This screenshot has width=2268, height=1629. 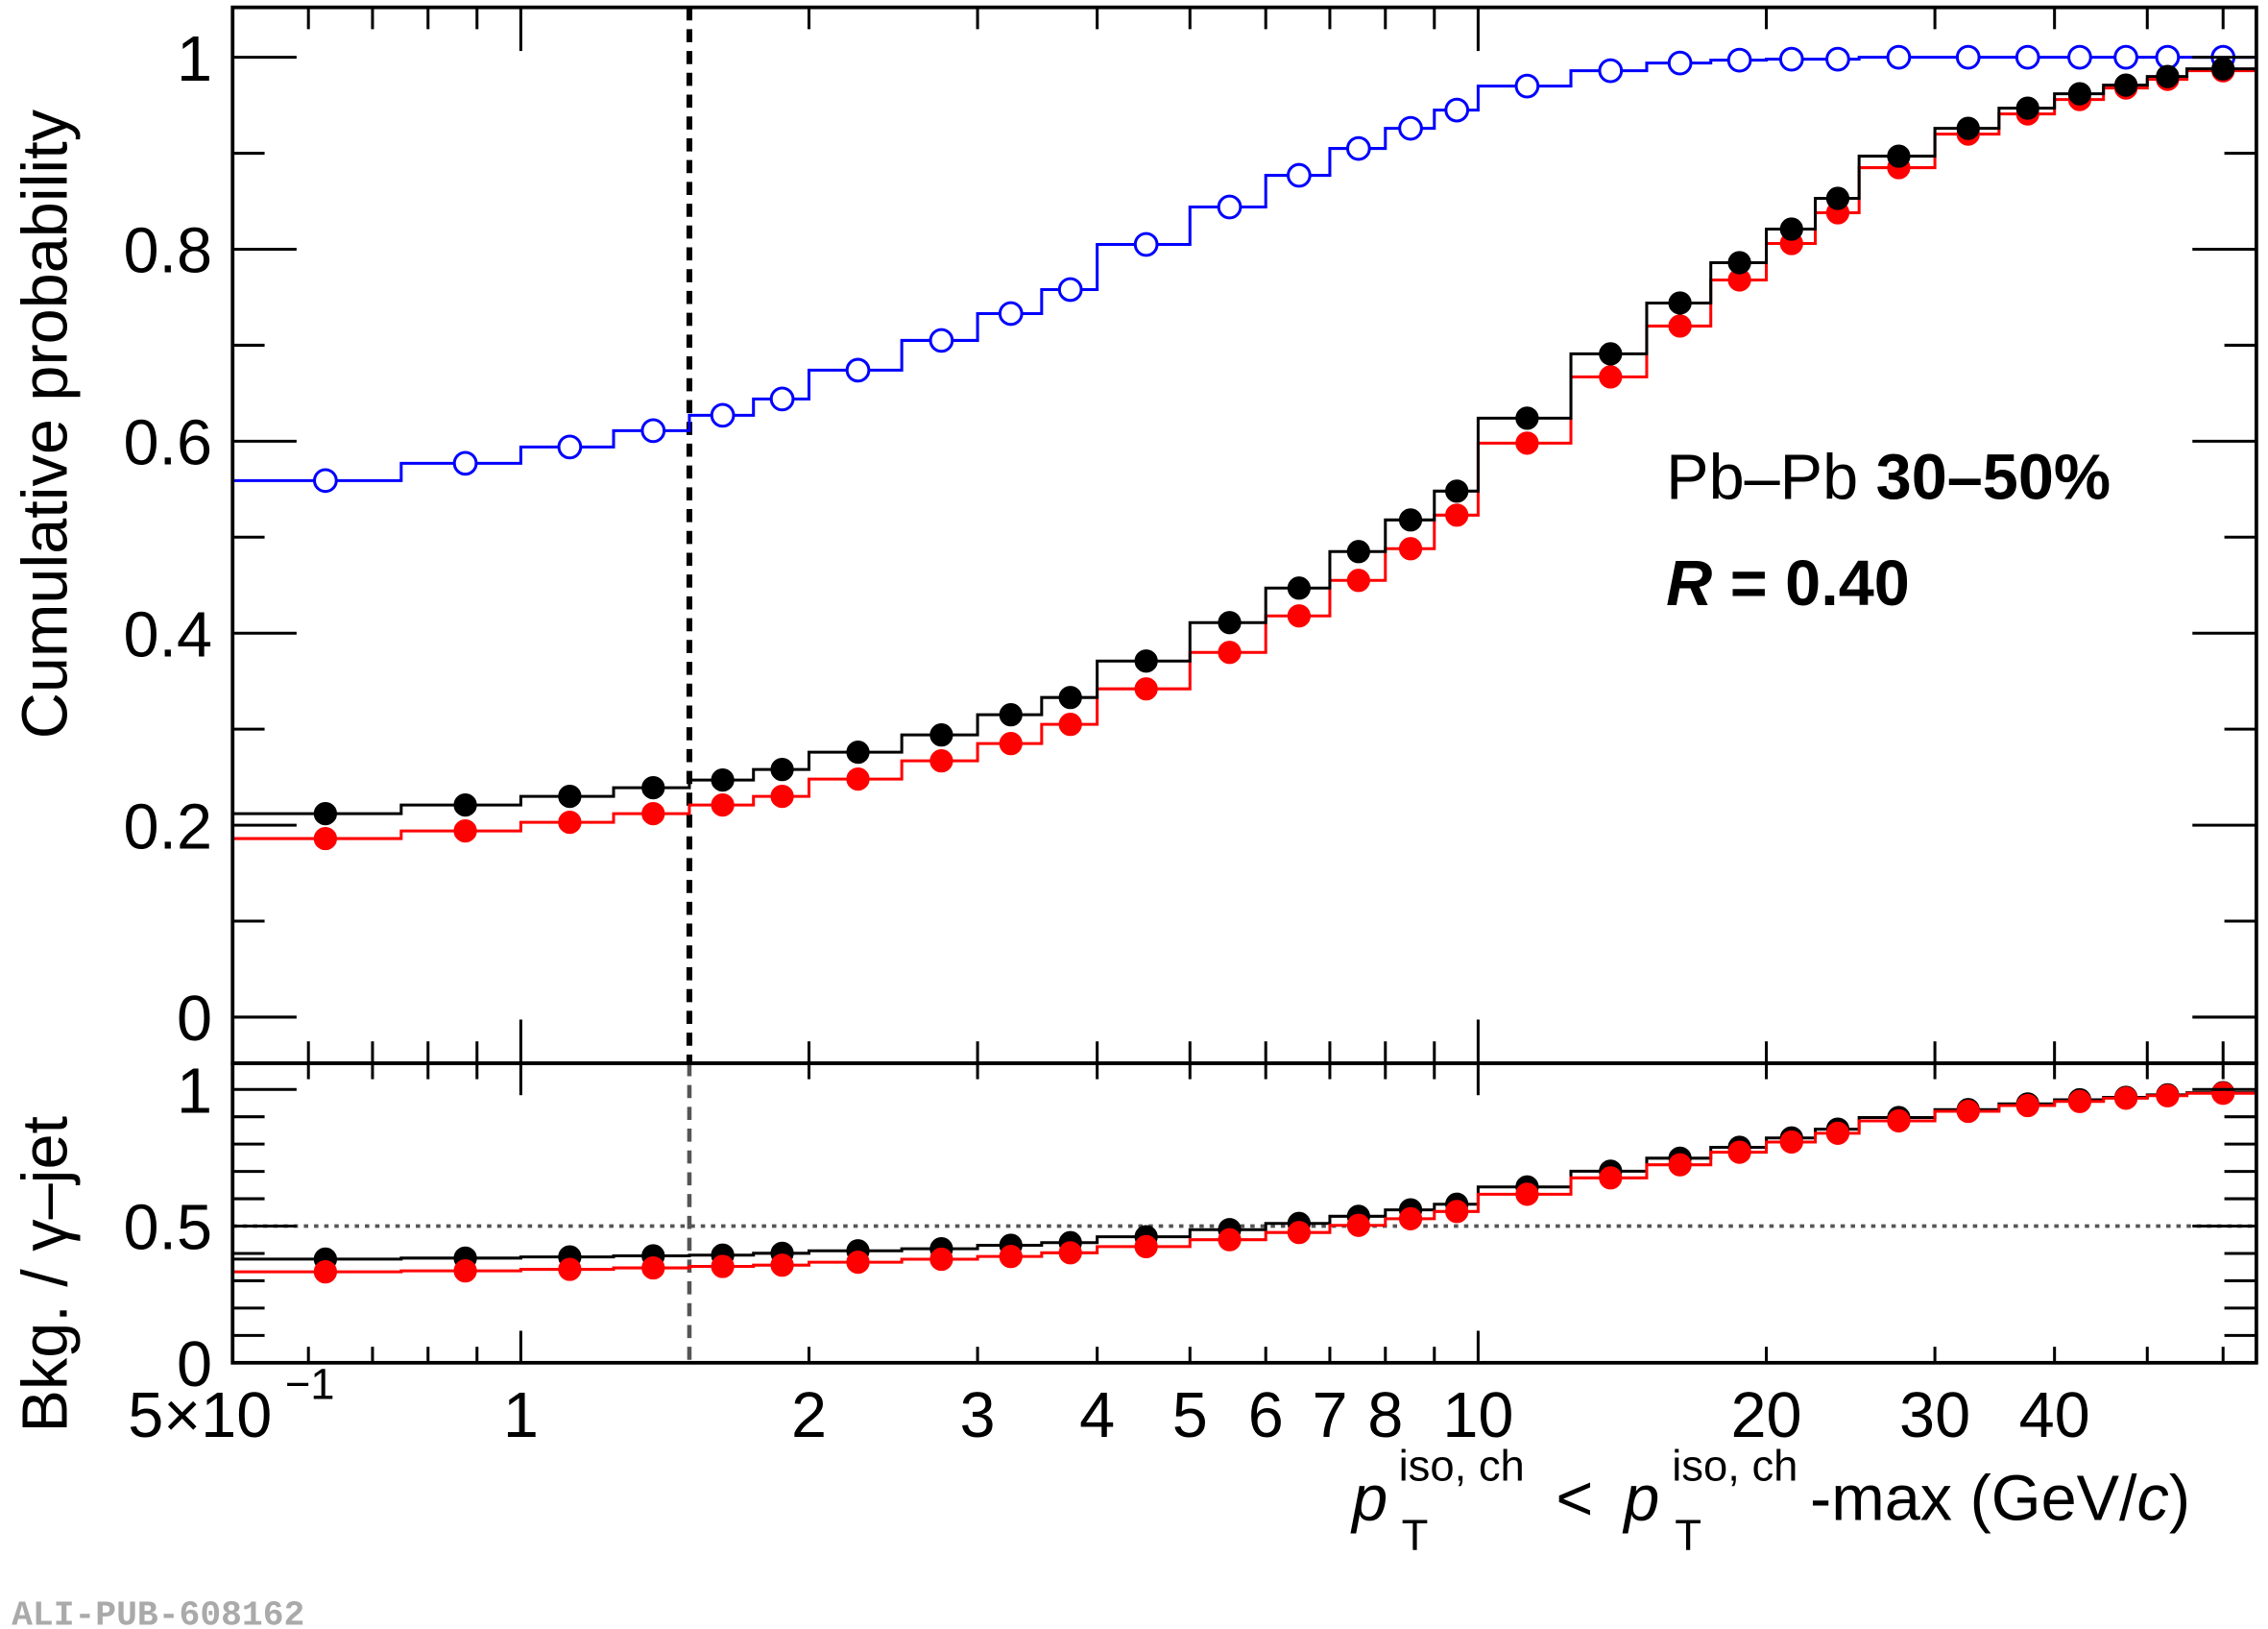 What do you see at coordinates (46, 424) in the screenshot?
I see `y-axis-label-top: Cumulative probability` at bounding box center [46, 424].